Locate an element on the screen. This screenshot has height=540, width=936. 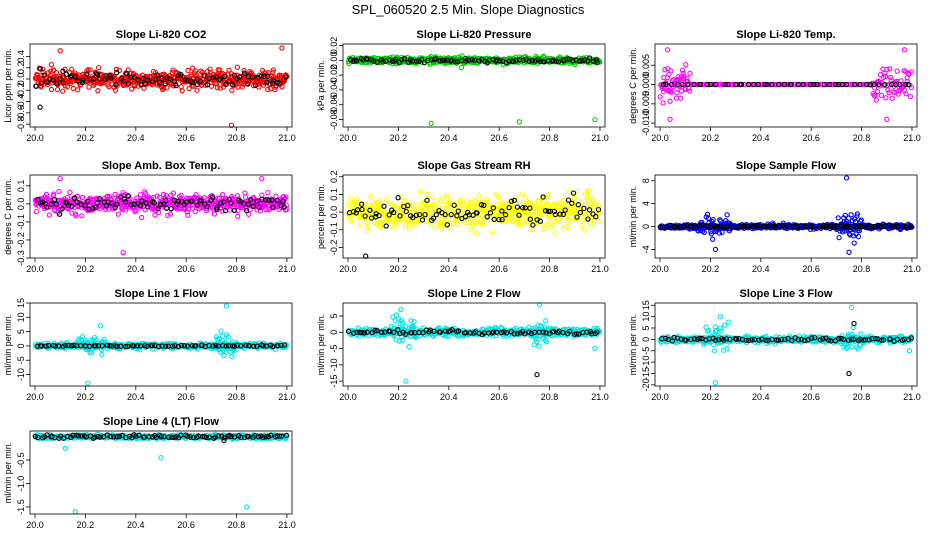
y-tick-label: -10 is located at coordinates (334, 364).